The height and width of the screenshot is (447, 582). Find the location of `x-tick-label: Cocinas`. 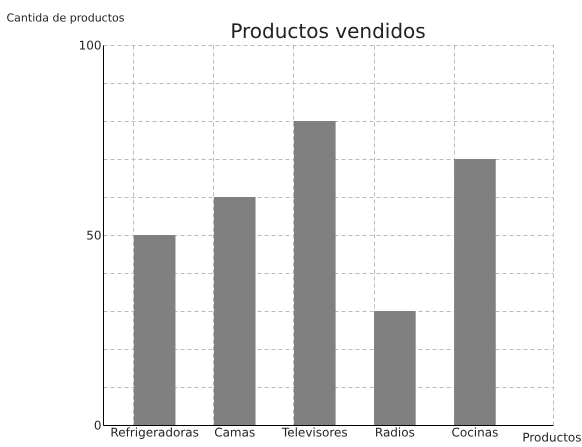

x-tick-label: Cocinas is located at coordinates (474, 433).